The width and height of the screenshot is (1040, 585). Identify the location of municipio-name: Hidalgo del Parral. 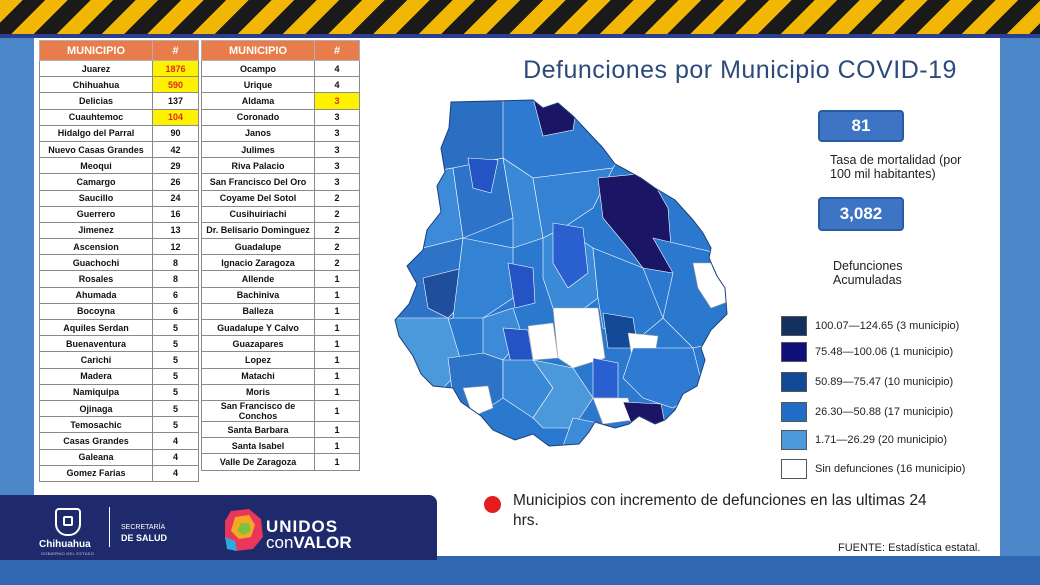
(96, 133).